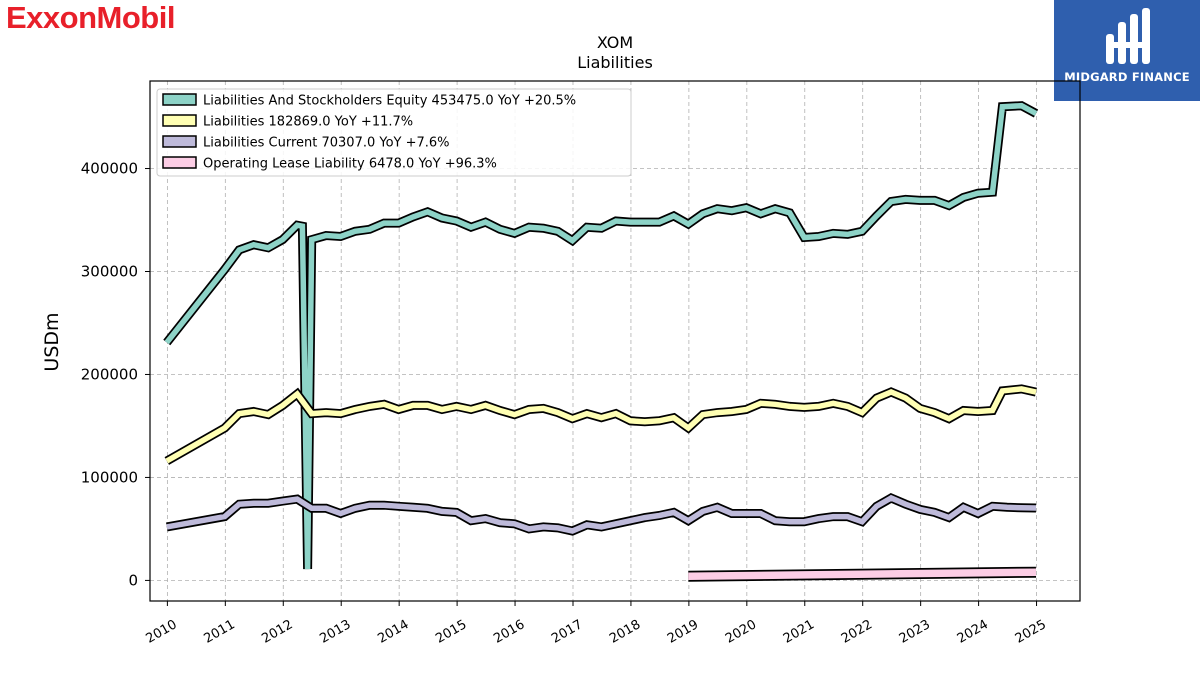 This screenshot has width=1200, height=675. Describe the element at coordinates (277, 632) in the screenshot. I see `x-tick-label: 2012` at that location.